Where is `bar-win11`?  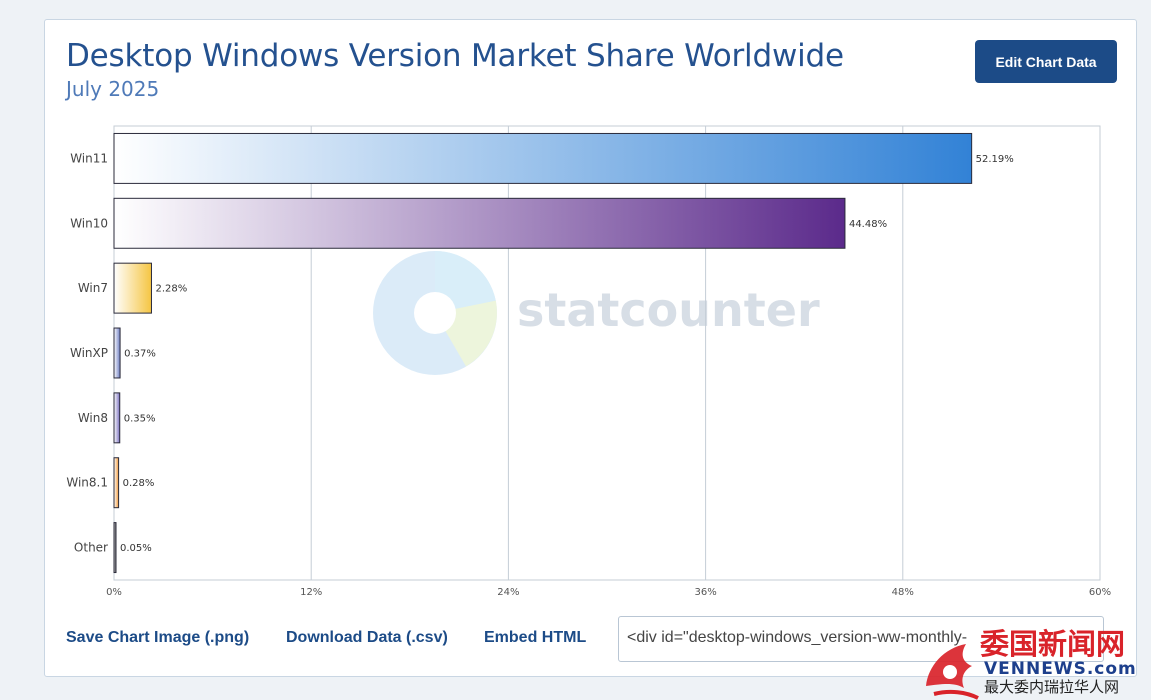 bar-win11 is located at coordinates (543, 158).